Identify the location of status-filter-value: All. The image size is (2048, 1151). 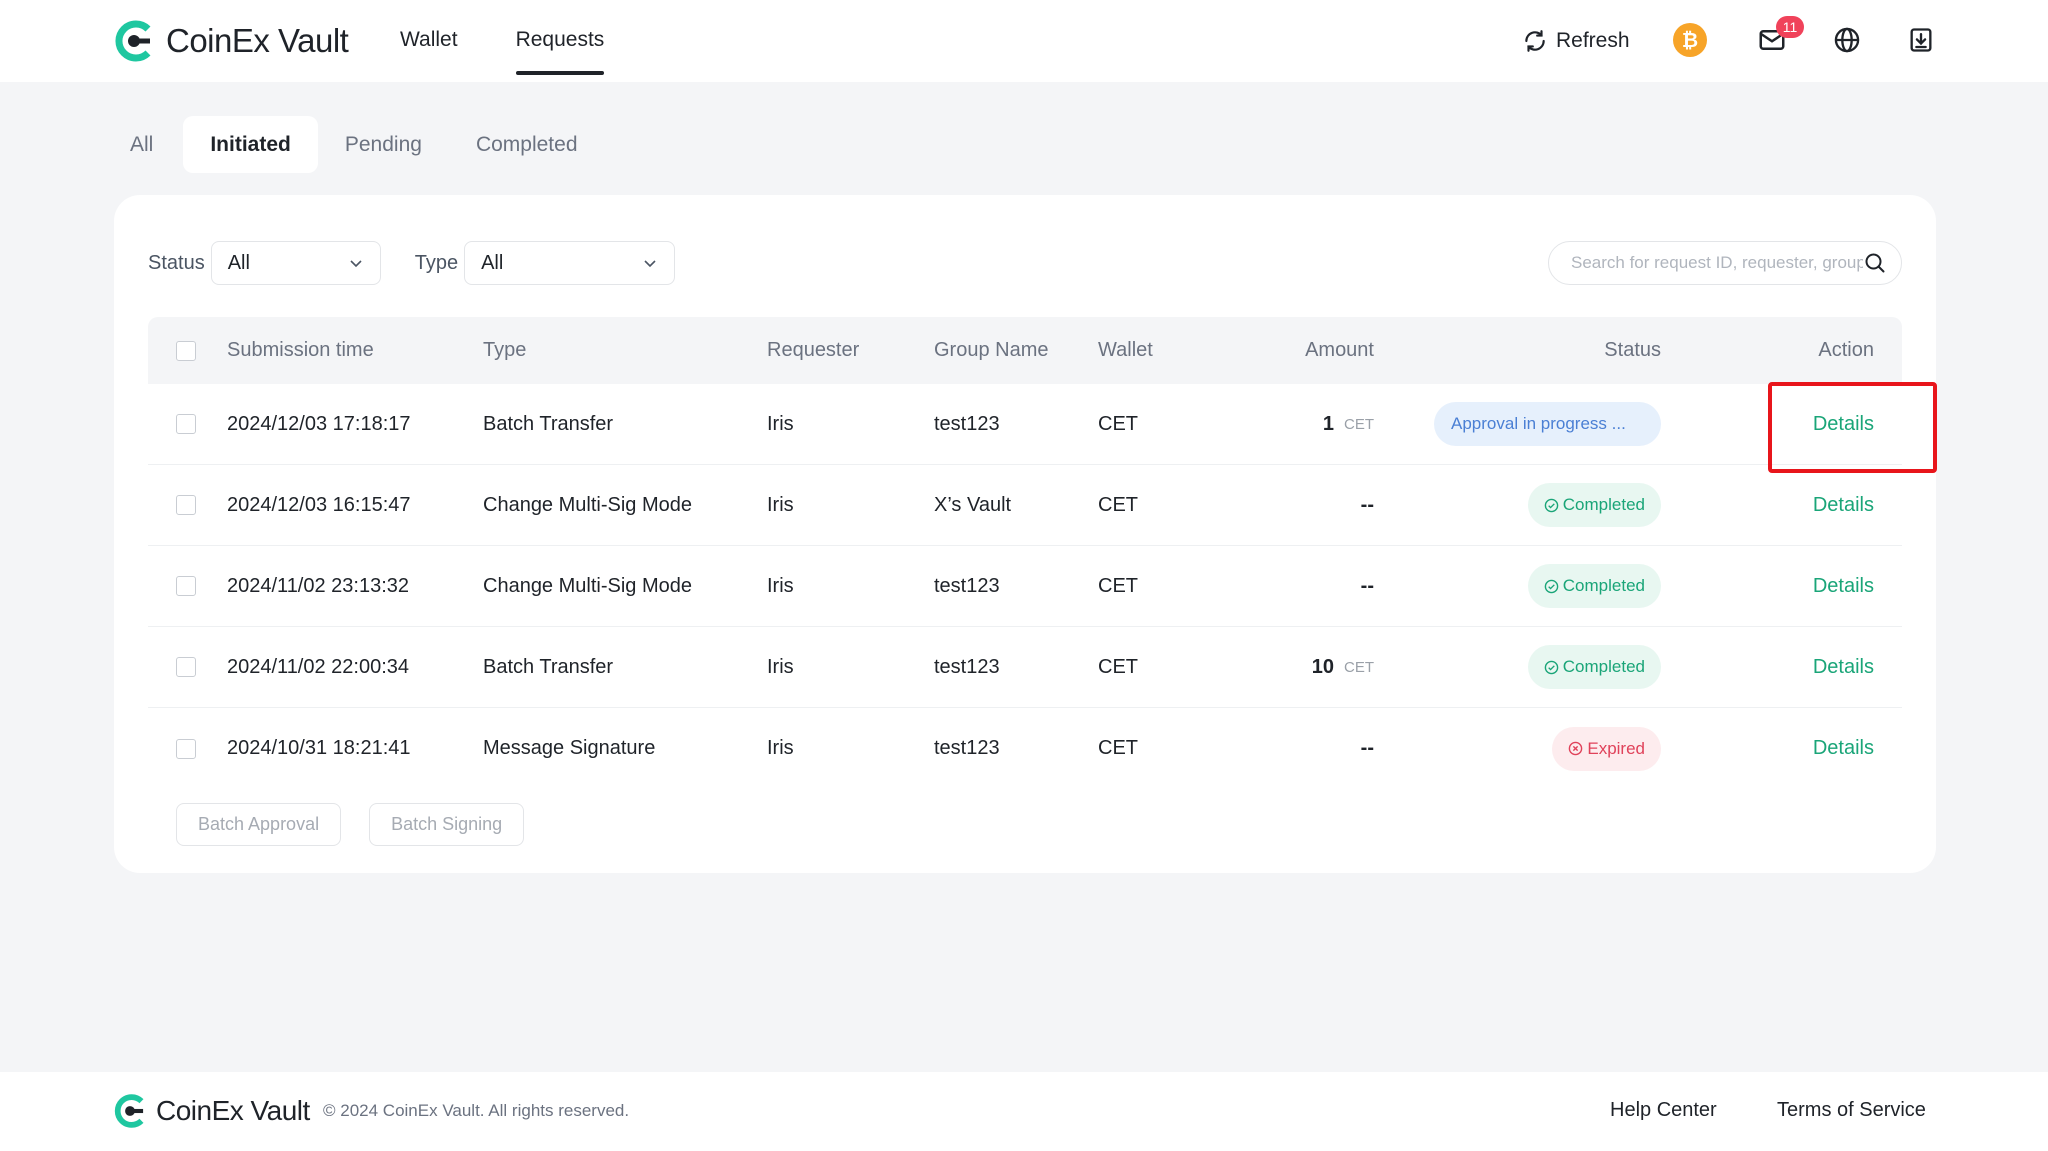
(238, 262).